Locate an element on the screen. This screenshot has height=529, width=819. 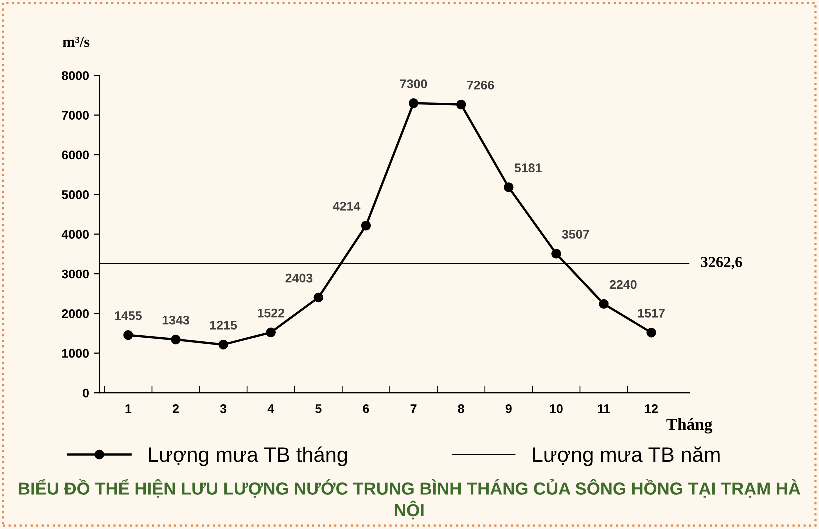
y-tick-label: 7000 is located at coordinates (75, 115).